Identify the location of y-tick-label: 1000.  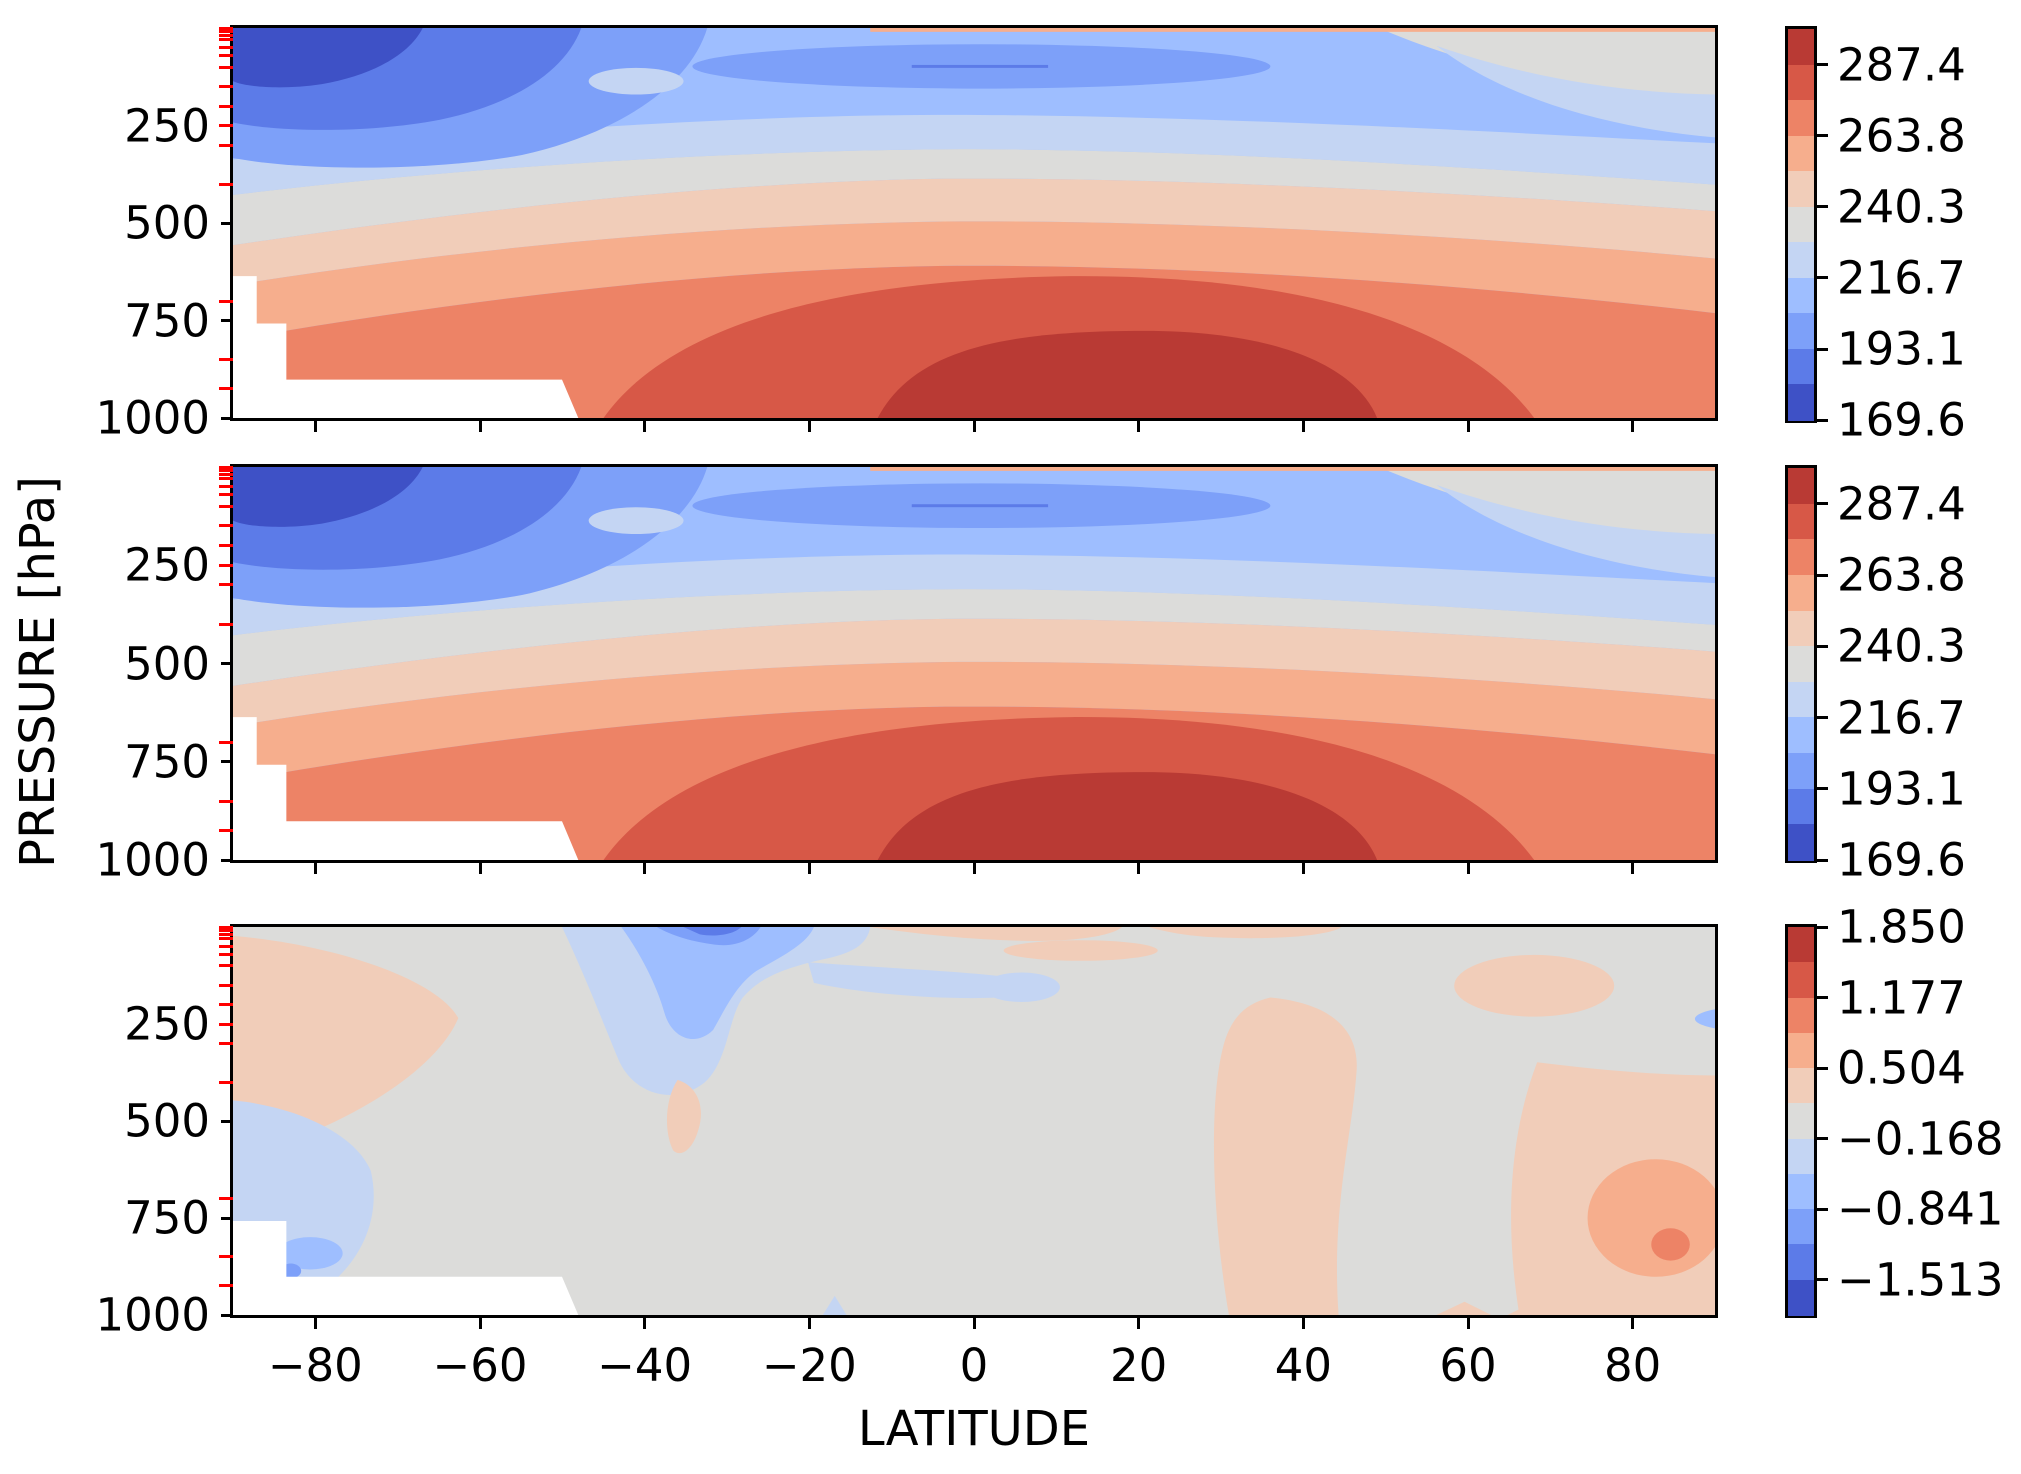
(152, 1315).